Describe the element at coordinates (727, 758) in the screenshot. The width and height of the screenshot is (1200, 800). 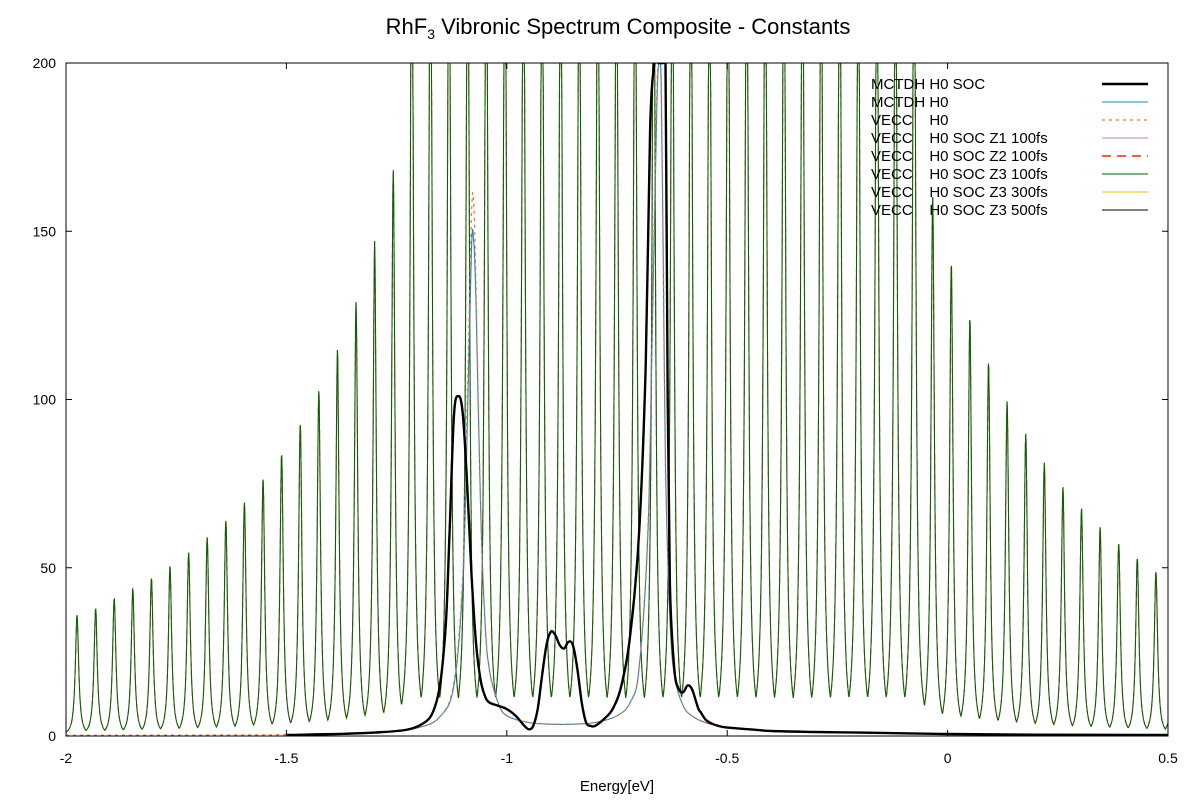
I see `x-tick-label: -0.5` at that location.